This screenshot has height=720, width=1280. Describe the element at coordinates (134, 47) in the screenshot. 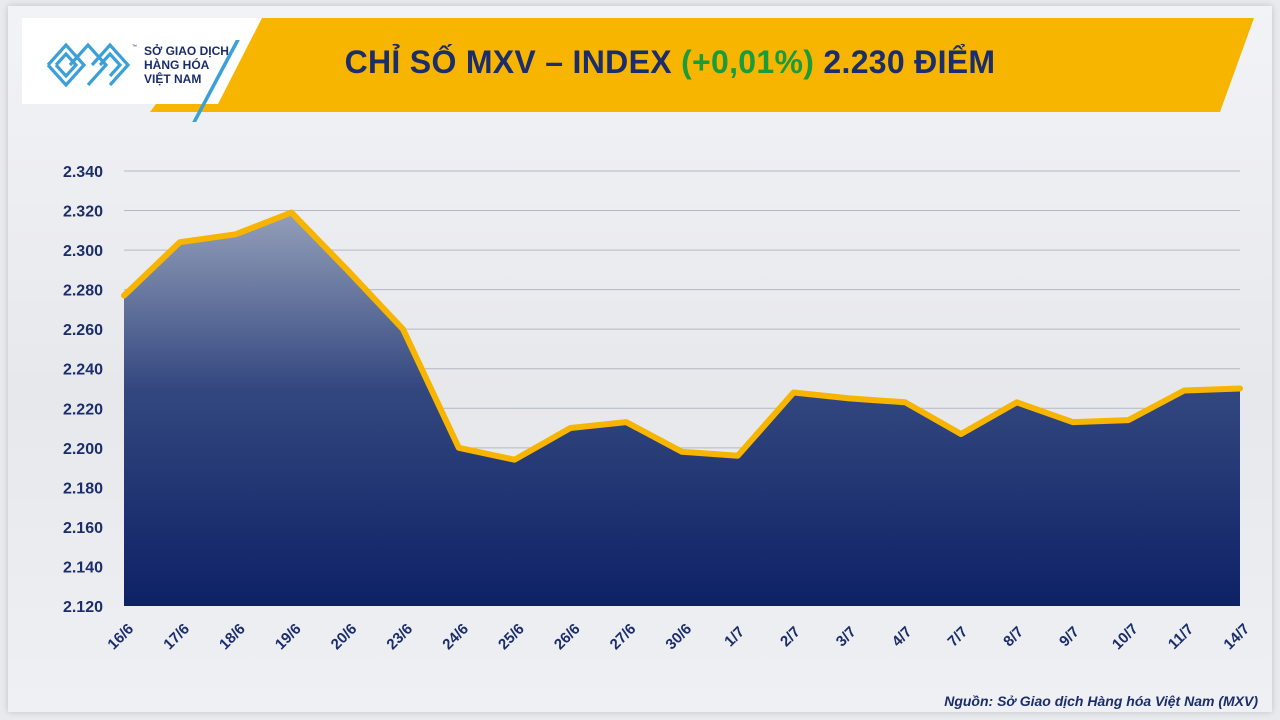

I see `logo-trademark: ™` at that location.